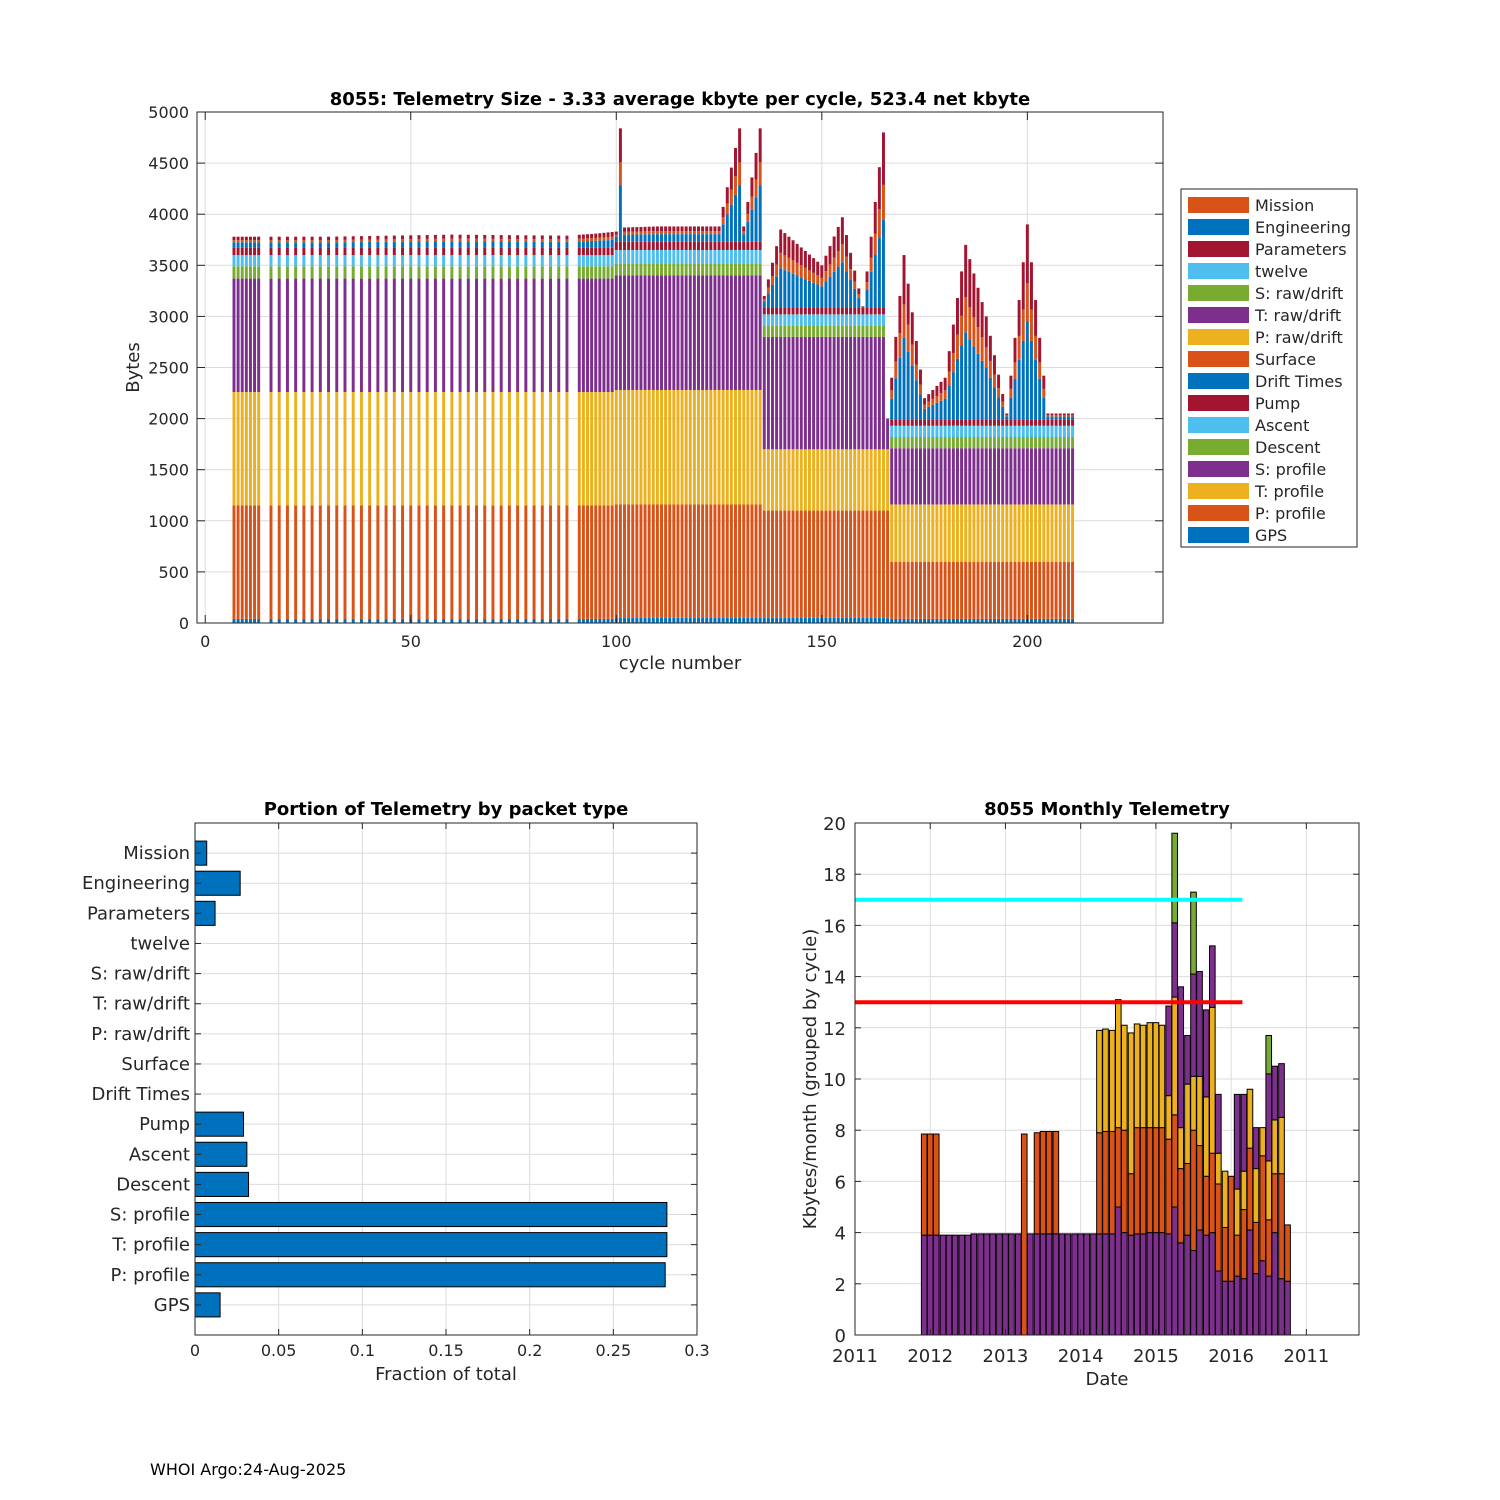  I want to click on p3-xlabel: Date, so click(1106, 1379).